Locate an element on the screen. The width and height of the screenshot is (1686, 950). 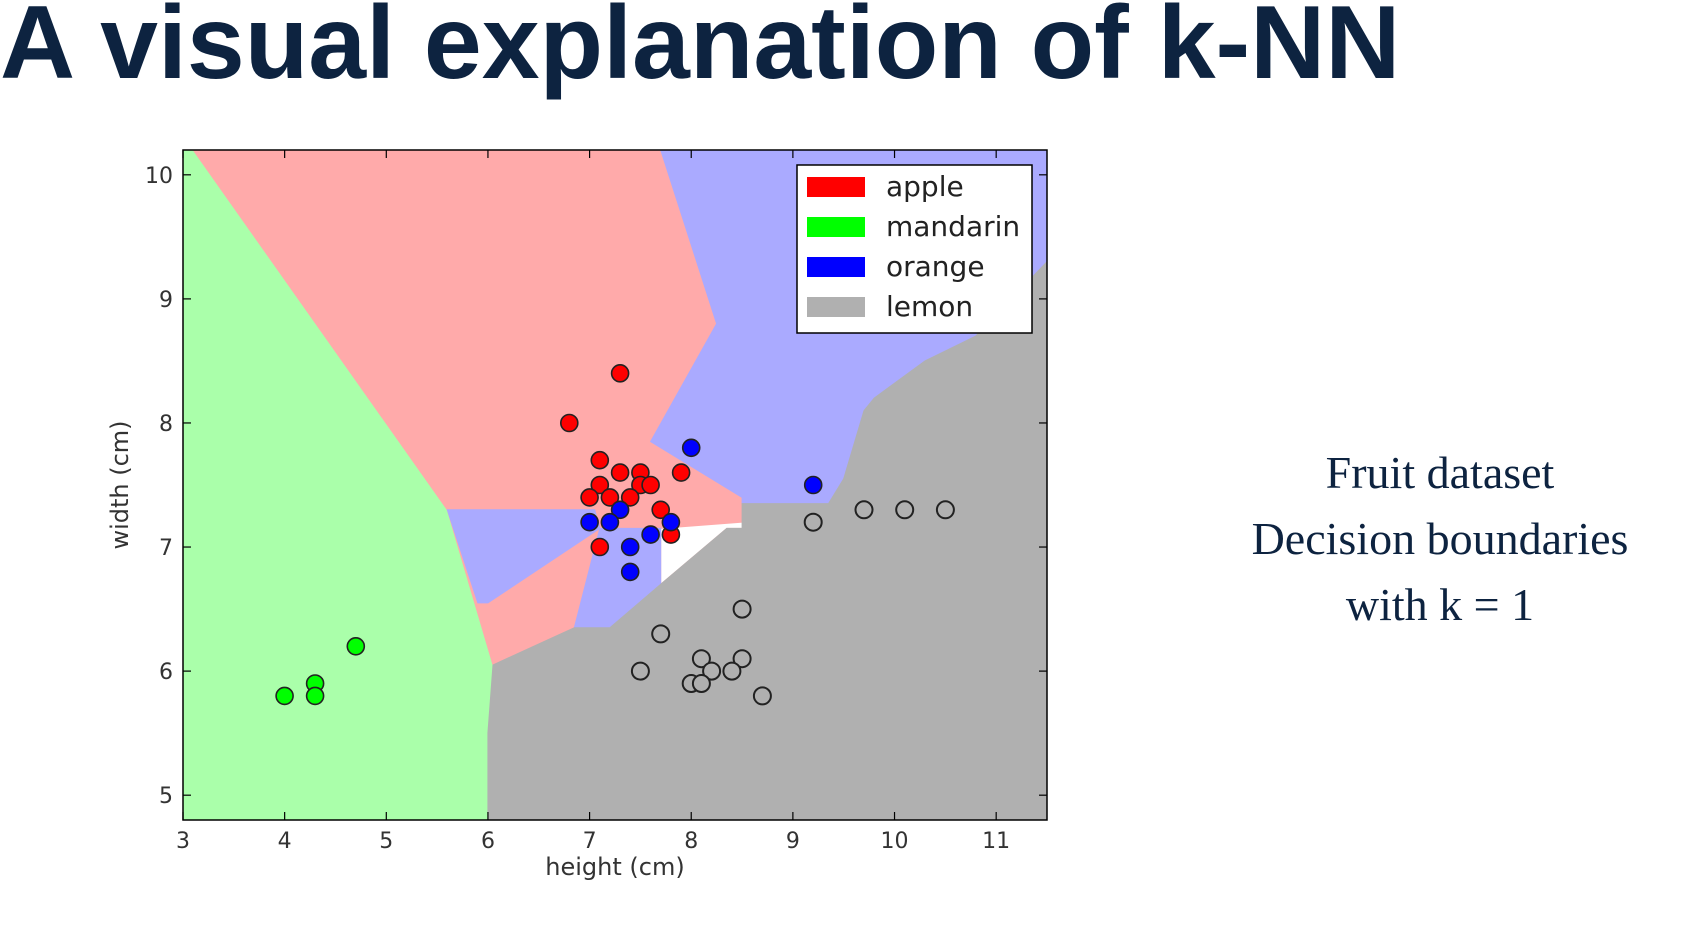
y-tick-label-7: 7 is located at coordinates (166, 548).